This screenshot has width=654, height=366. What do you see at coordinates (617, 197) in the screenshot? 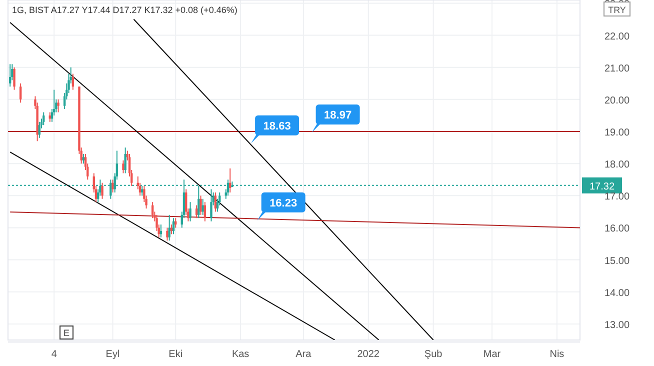
I see `y-tick-label: 17.00` at bounding box center [617, 197].